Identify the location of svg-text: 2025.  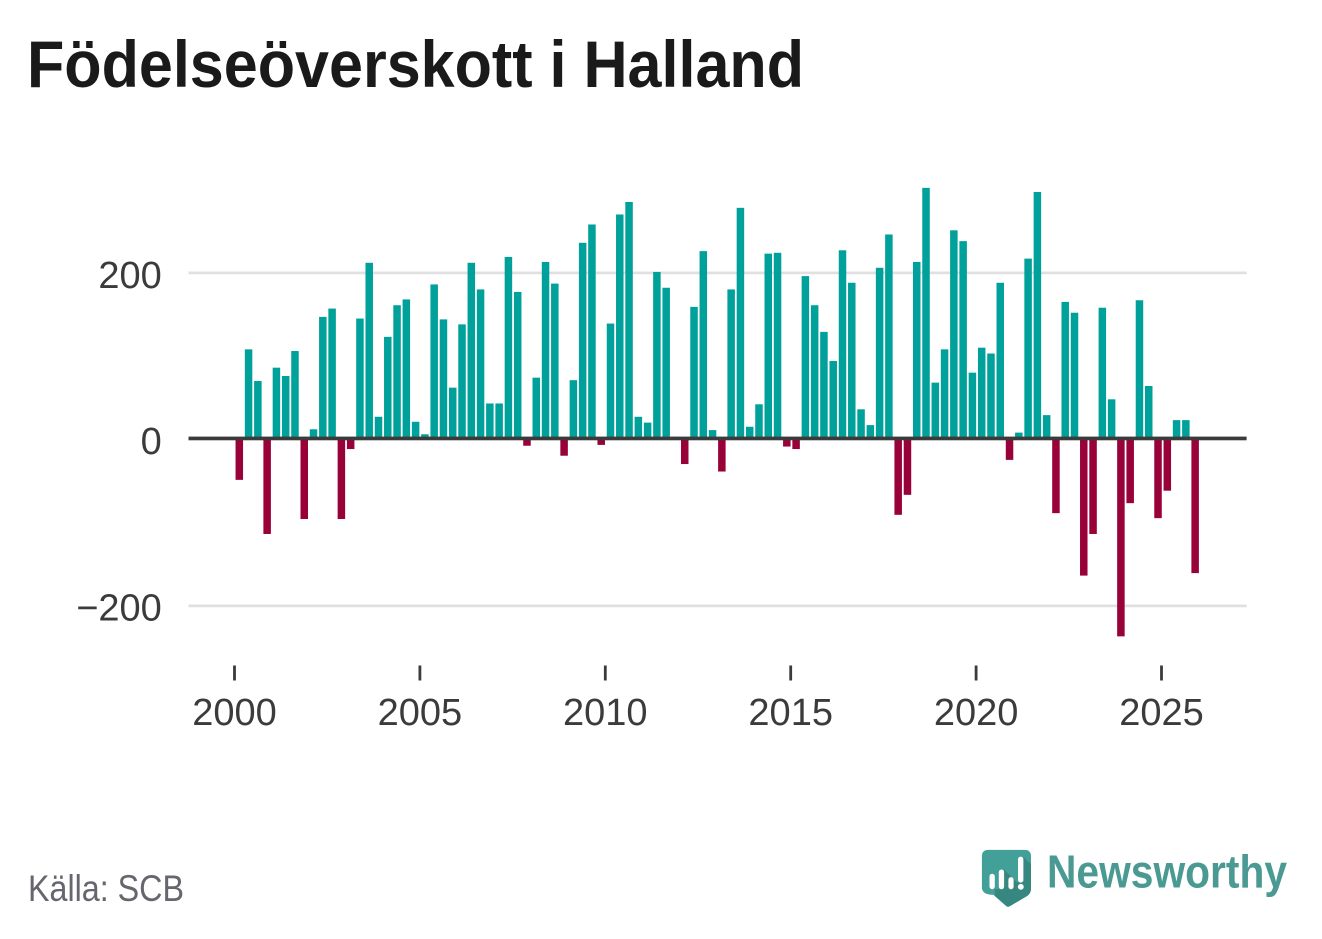
(1161, 713).